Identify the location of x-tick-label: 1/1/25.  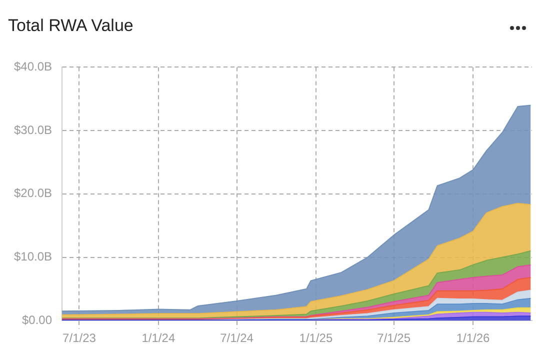
(316, 338).